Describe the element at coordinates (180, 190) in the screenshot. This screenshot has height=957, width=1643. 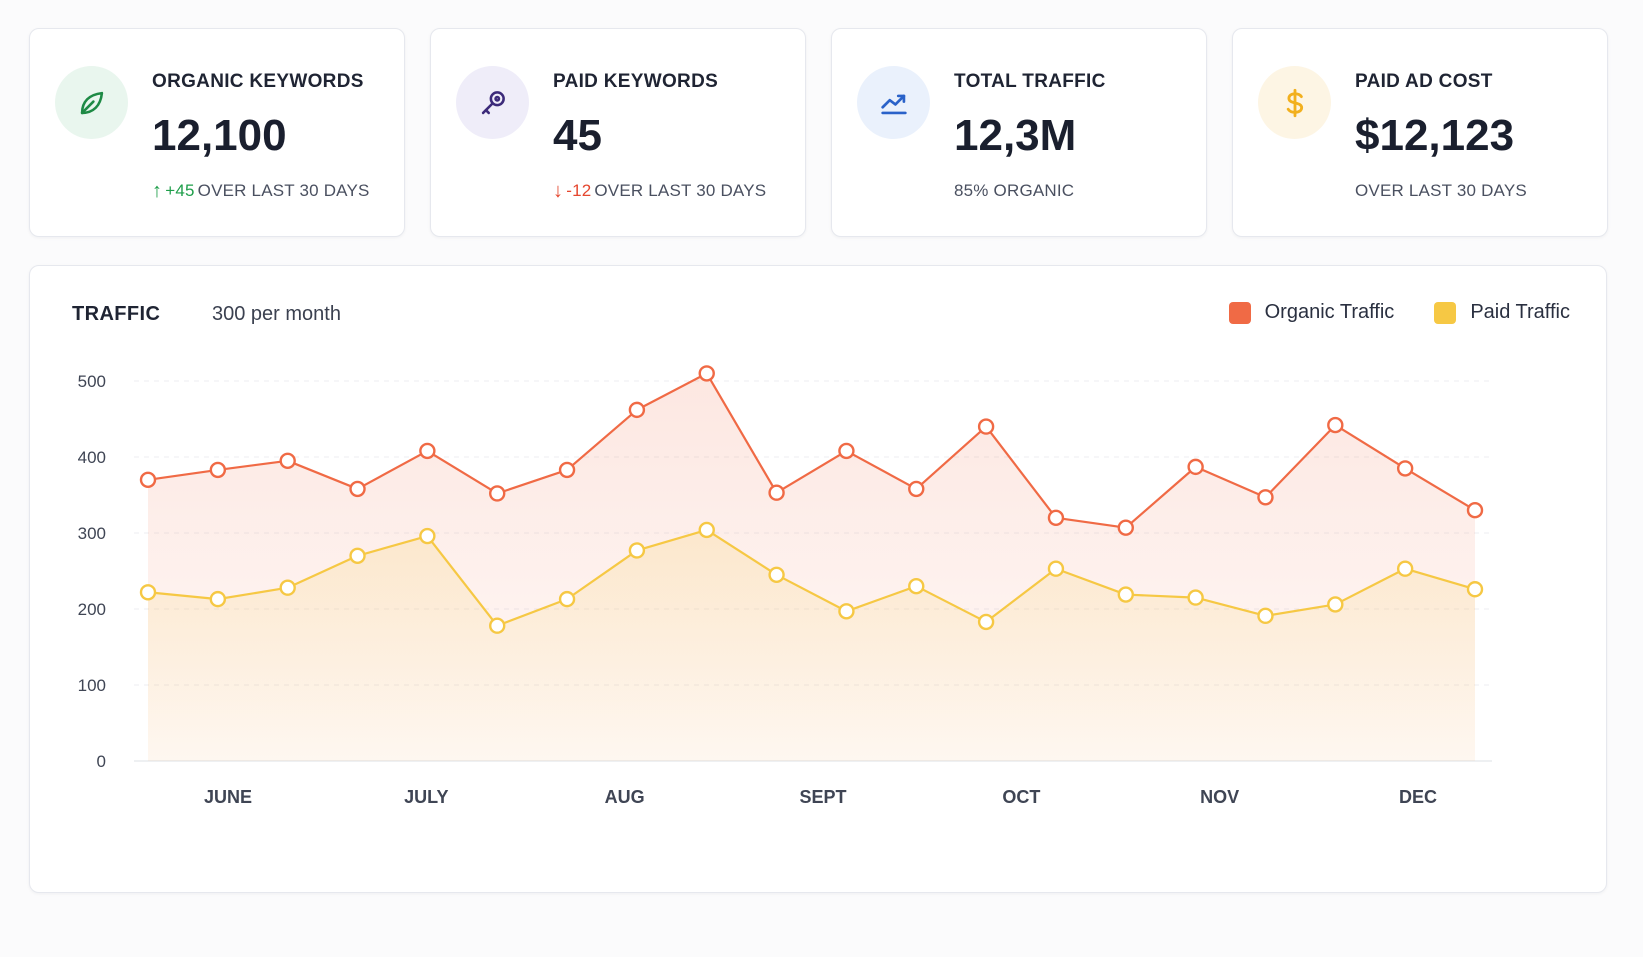
I see `kpi-delta: +45` at that location.